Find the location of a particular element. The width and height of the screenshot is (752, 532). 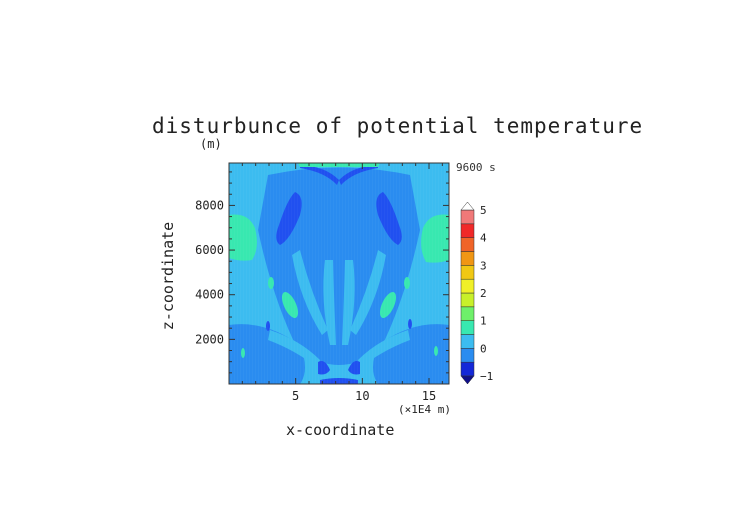

colorbar: −1 0 1 2 3 4 5 is located at coordinates (476, 293).